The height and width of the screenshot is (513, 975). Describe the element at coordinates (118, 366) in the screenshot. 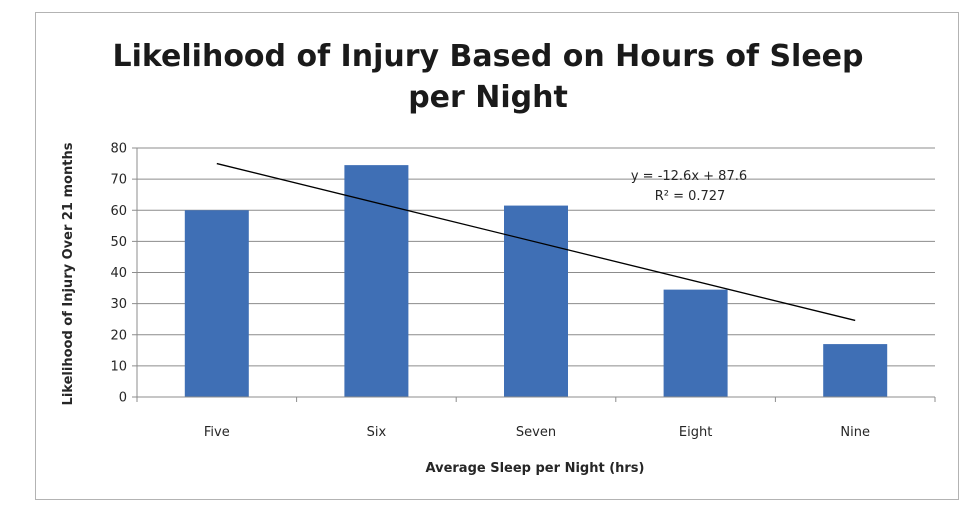

I see `y-tick-label: 10` at that location.